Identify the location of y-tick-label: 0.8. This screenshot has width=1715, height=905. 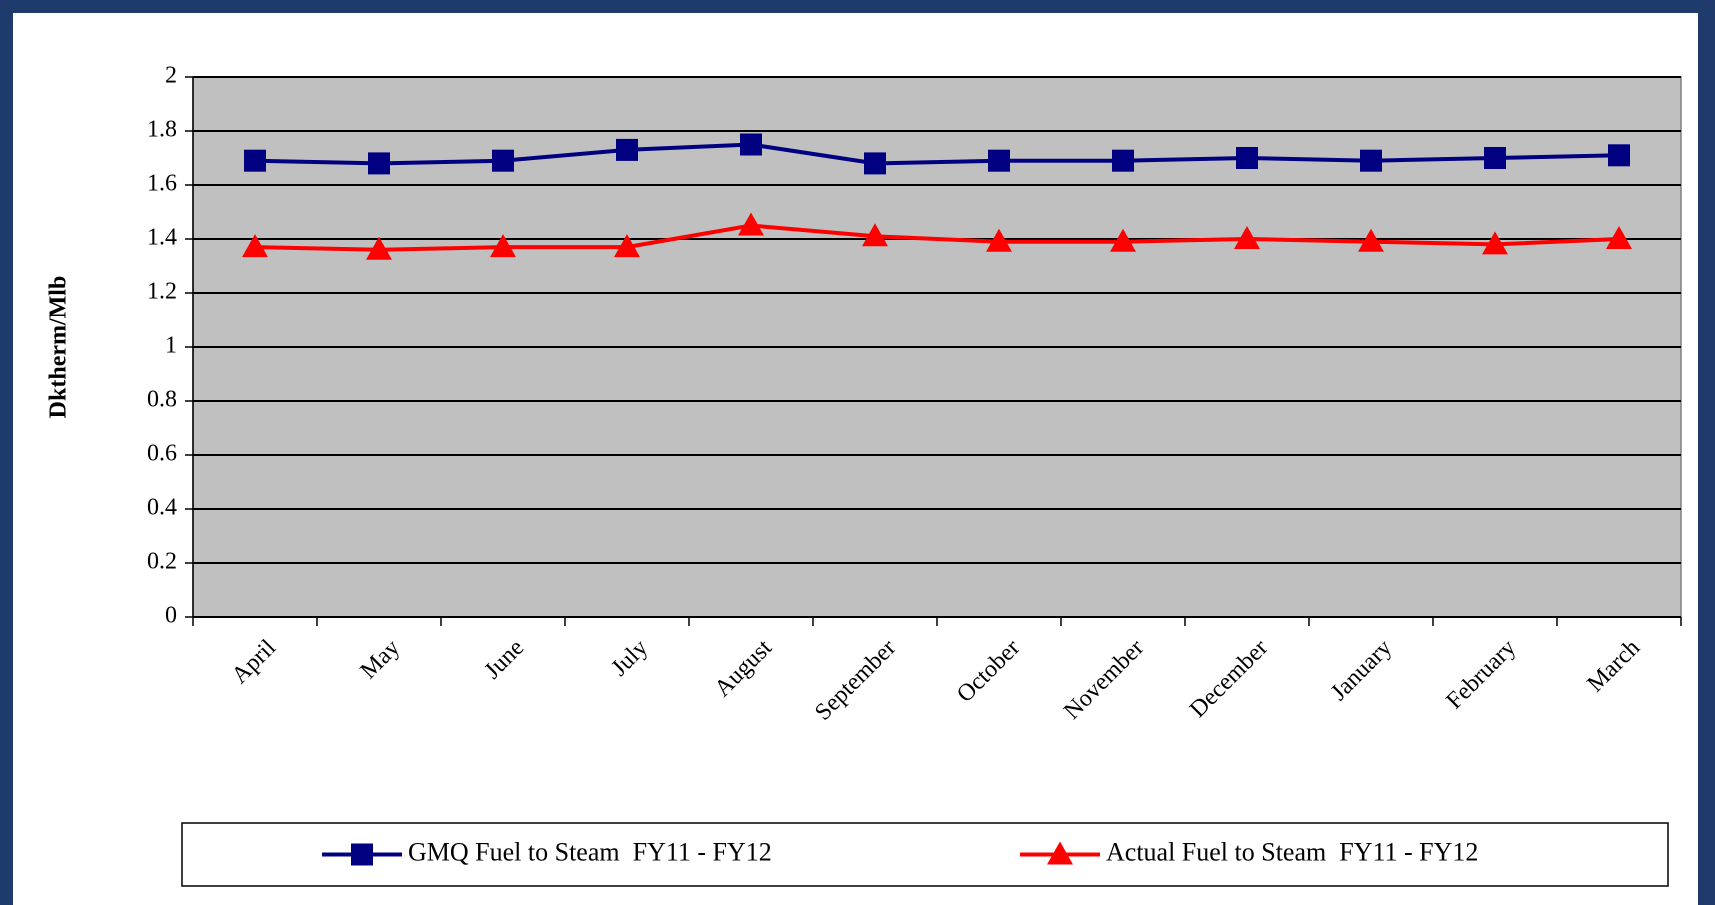
(162, 400).